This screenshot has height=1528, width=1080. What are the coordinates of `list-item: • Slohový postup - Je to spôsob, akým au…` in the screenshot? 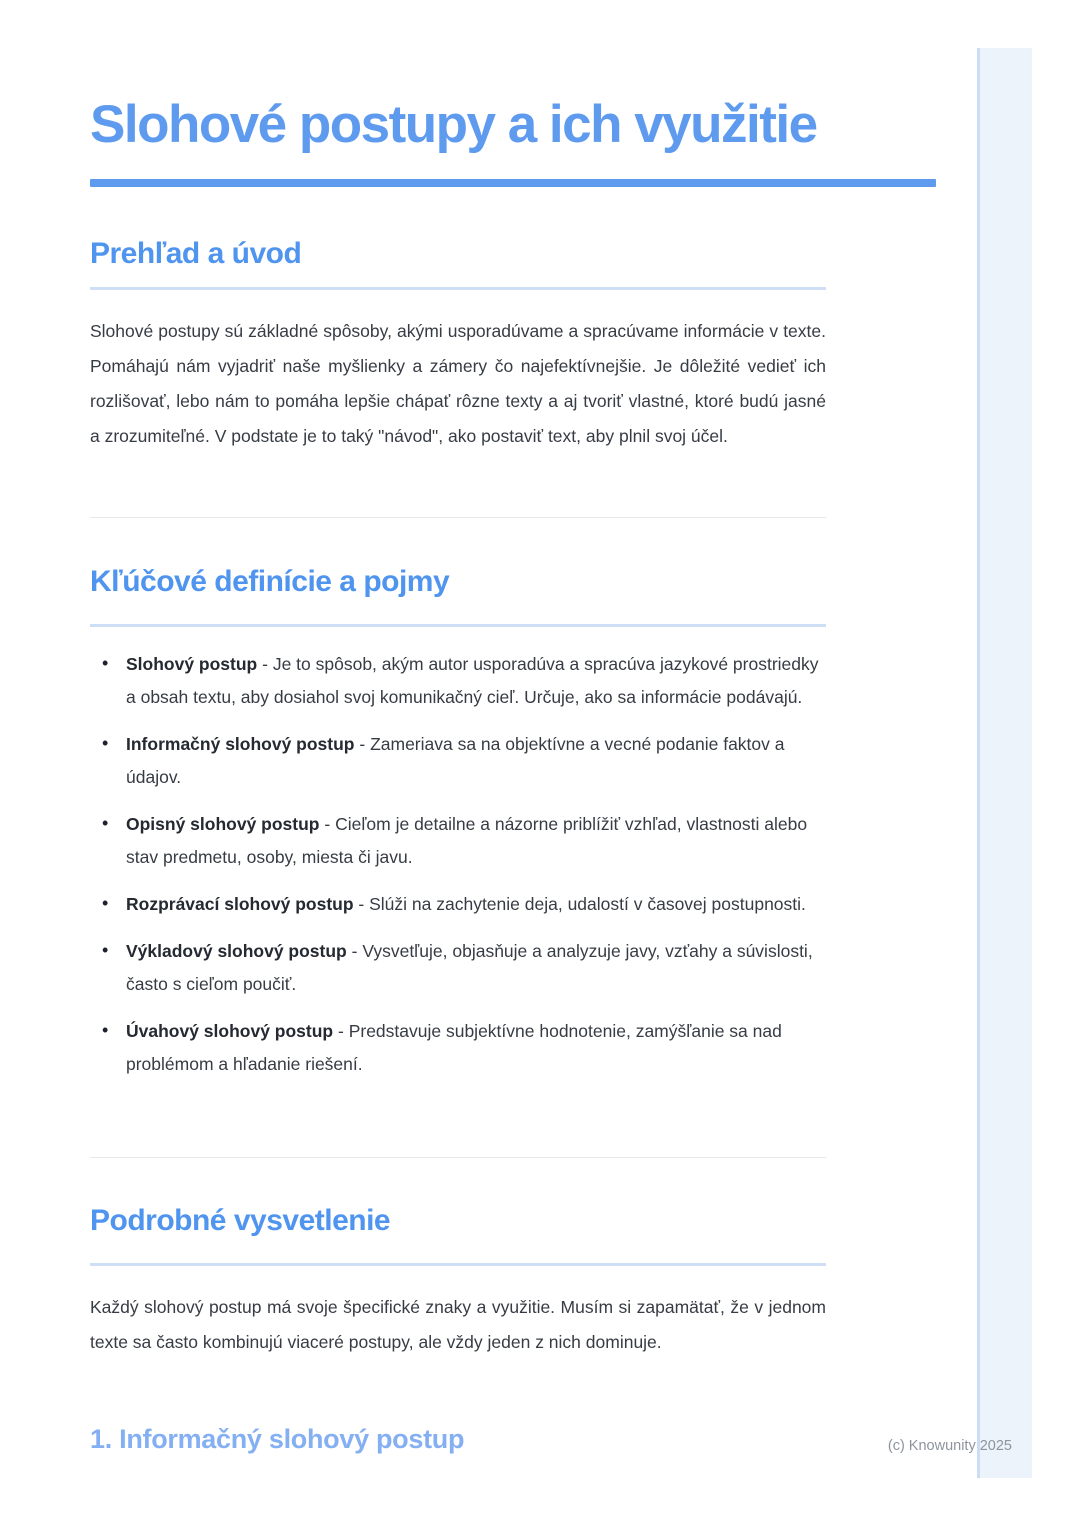 It's located at (458, 681).